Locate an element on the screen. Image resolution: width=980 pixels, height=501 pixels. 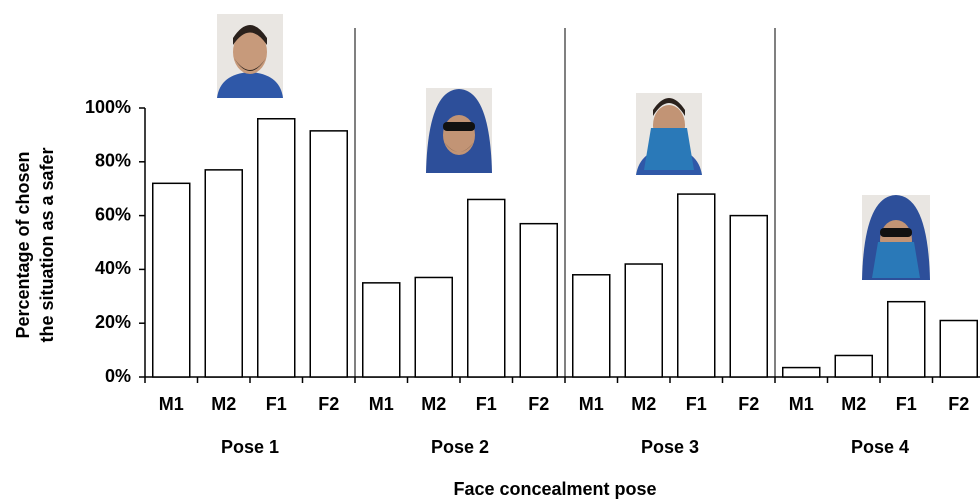
y-axis-label: the situation as a safer is located at coordinates (47, 244).